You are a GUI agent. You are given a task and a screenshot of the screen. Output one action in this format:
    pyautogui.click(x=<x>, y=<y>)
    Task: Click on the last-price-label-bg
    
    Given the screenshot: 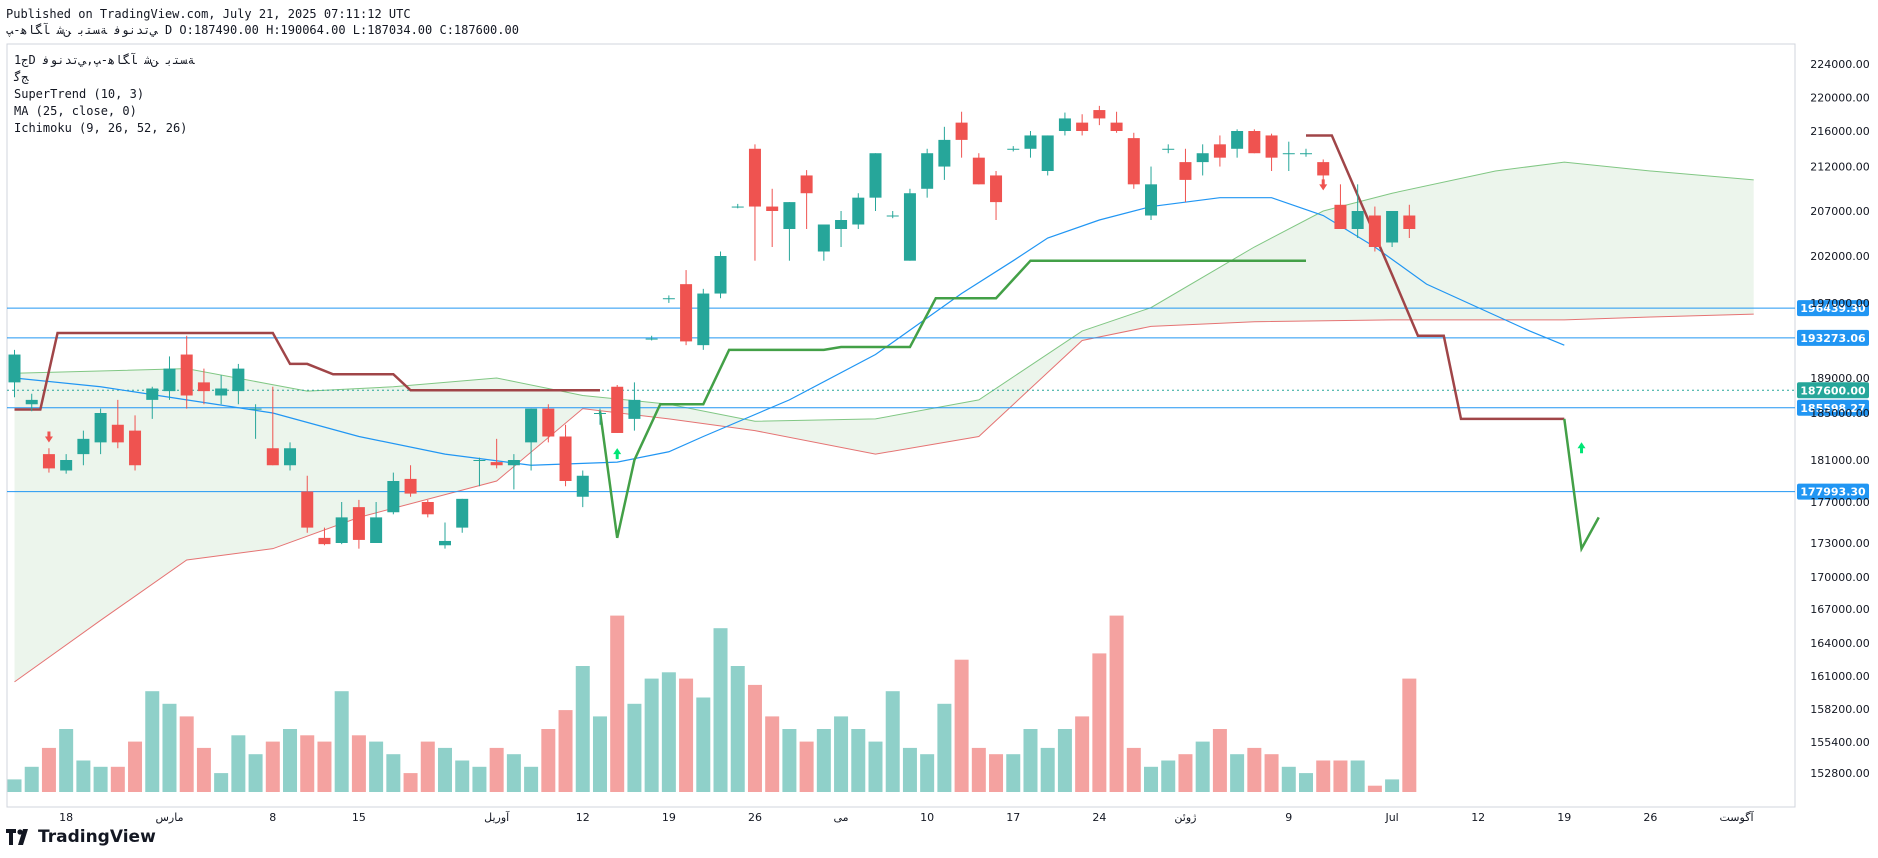 What is the action you would take?
    pyautogui.click(x=1833, y=390)
    